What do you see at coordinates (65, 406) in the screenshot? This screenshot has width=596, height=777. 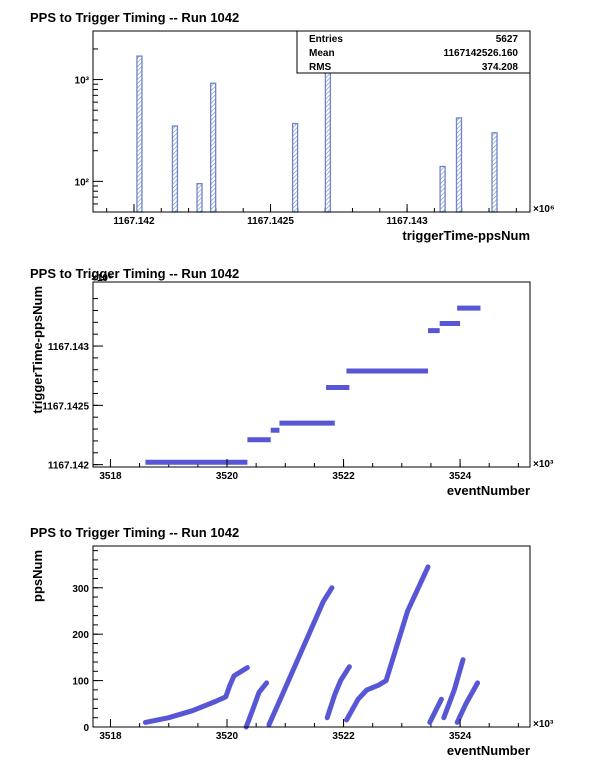 I see `y-tick-label: 1167.1425` at bounding box center [65, 406].